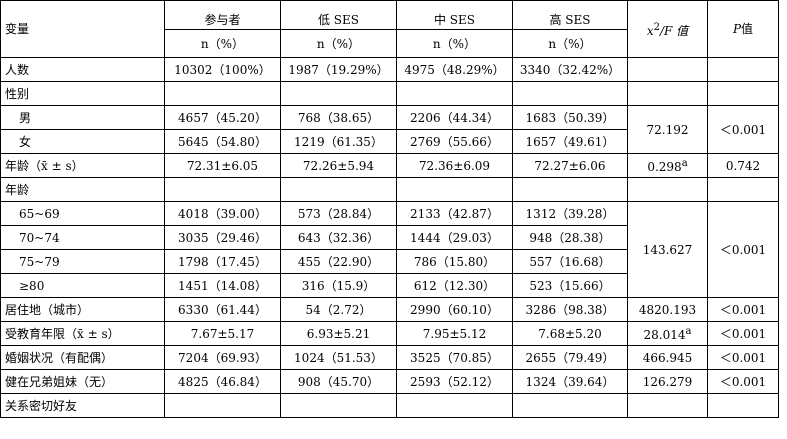 This screenshot has height=439, width=787. I want to click on header-chi-x: x, so click(650, 30).